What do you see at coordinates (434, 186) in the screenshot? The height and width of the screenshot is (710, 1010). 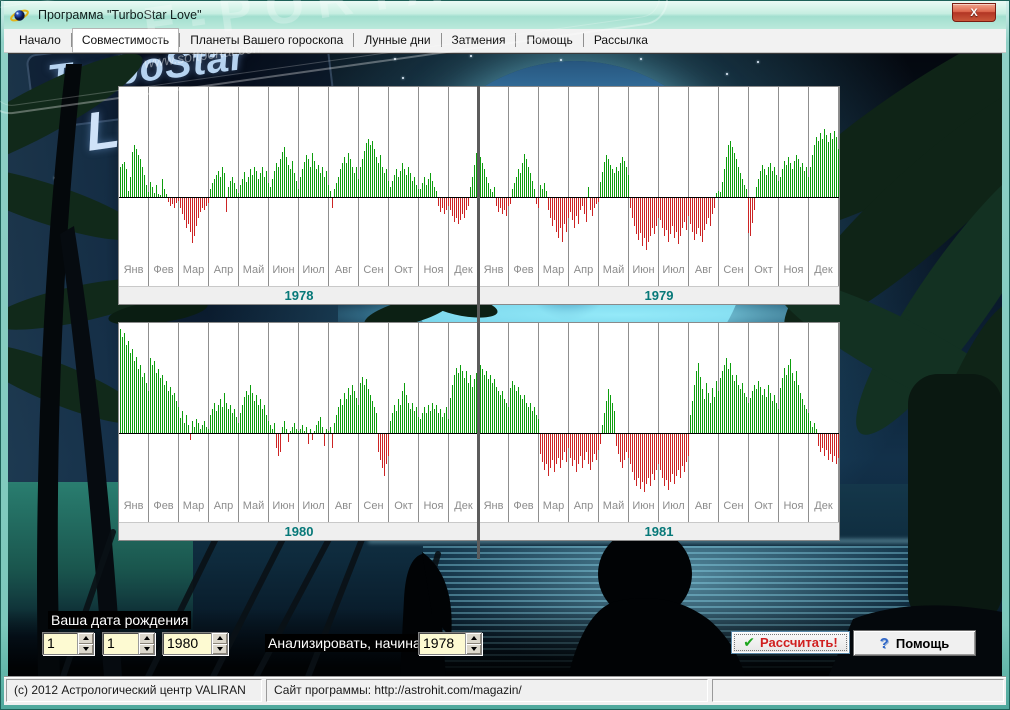 I see `month-cell: Ноя` at bounding box center [434, 186].